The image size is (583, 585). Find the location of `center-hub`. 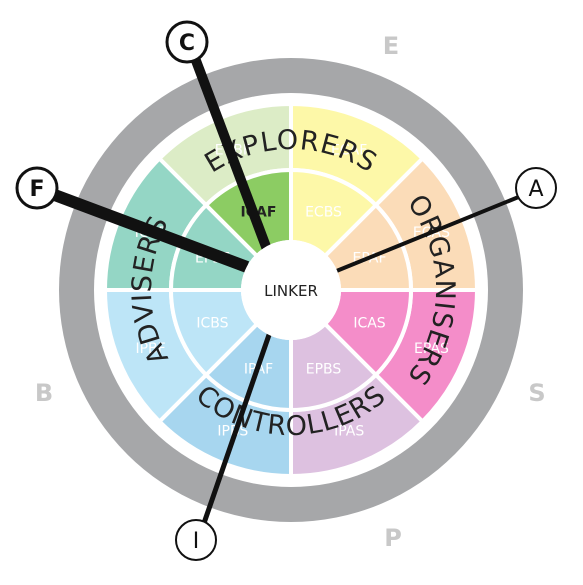

center-hub is located at coordinates (291, 290).